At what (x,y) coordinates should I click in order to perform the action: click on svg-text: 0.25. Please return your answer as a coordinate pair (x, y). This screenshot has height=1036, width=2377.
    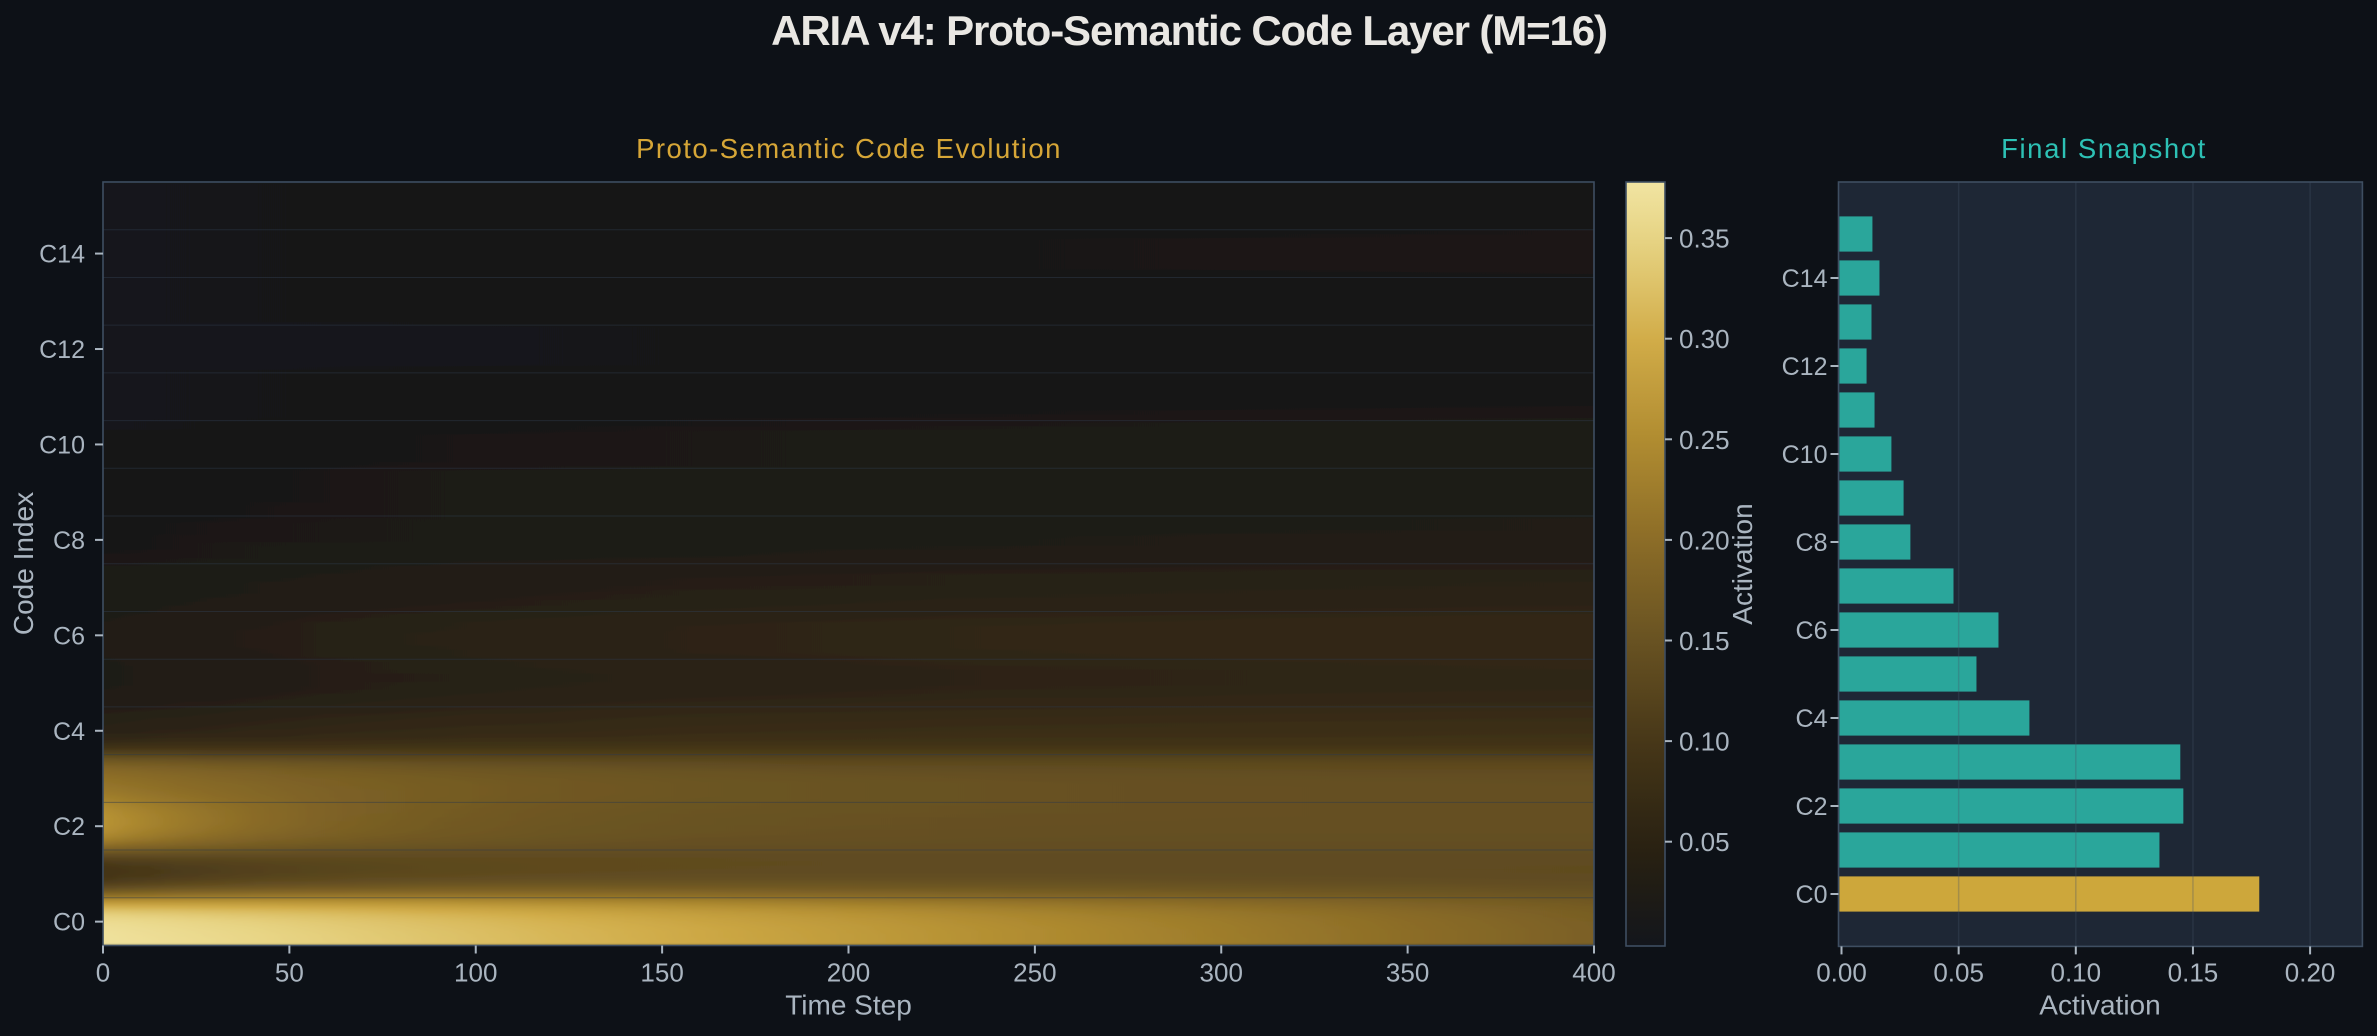
    Looking at the image, I should click on (1704, 440).